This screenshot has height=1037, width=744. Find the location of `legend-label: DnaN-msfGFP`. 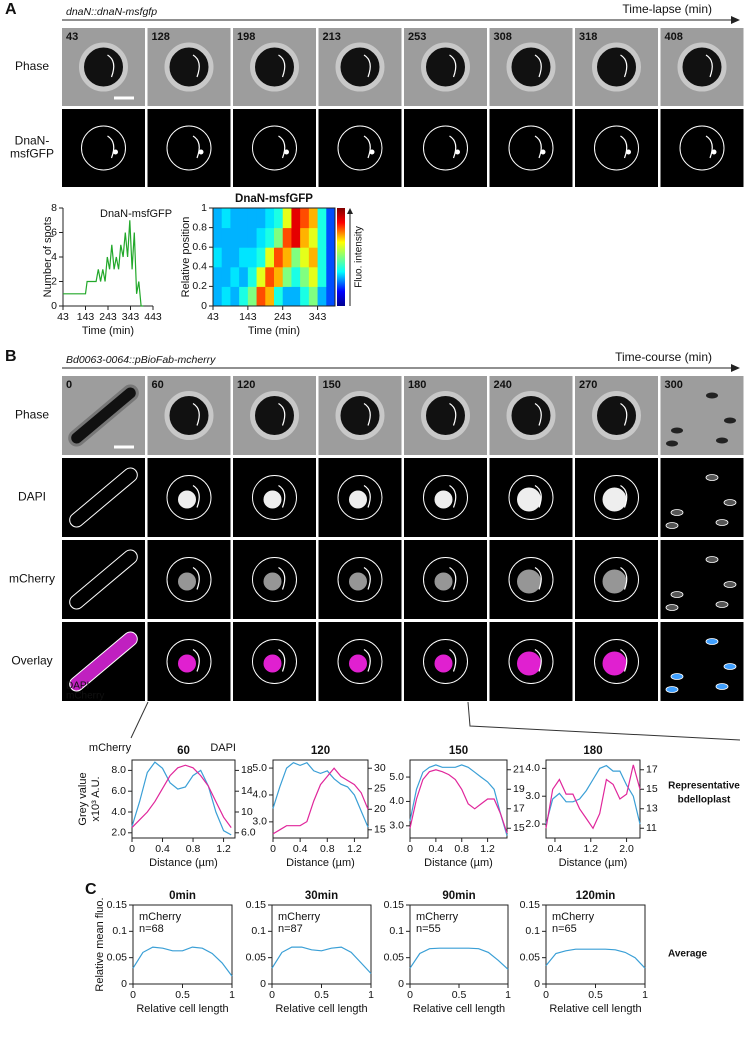

legend-label: DnaN-msfGFP is located at coordinates (136, 214).